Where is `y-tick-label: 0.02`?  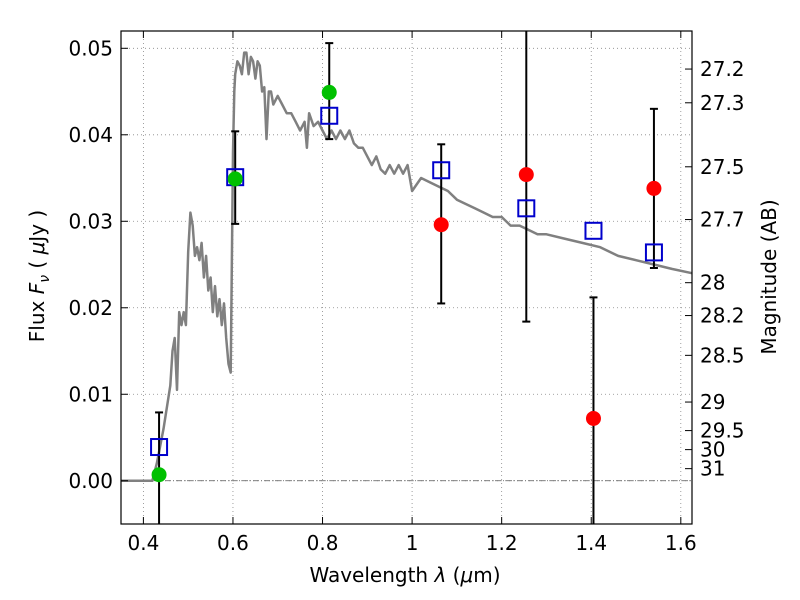 y-tick-label: 0.02 is located at coordinates (90, 308).